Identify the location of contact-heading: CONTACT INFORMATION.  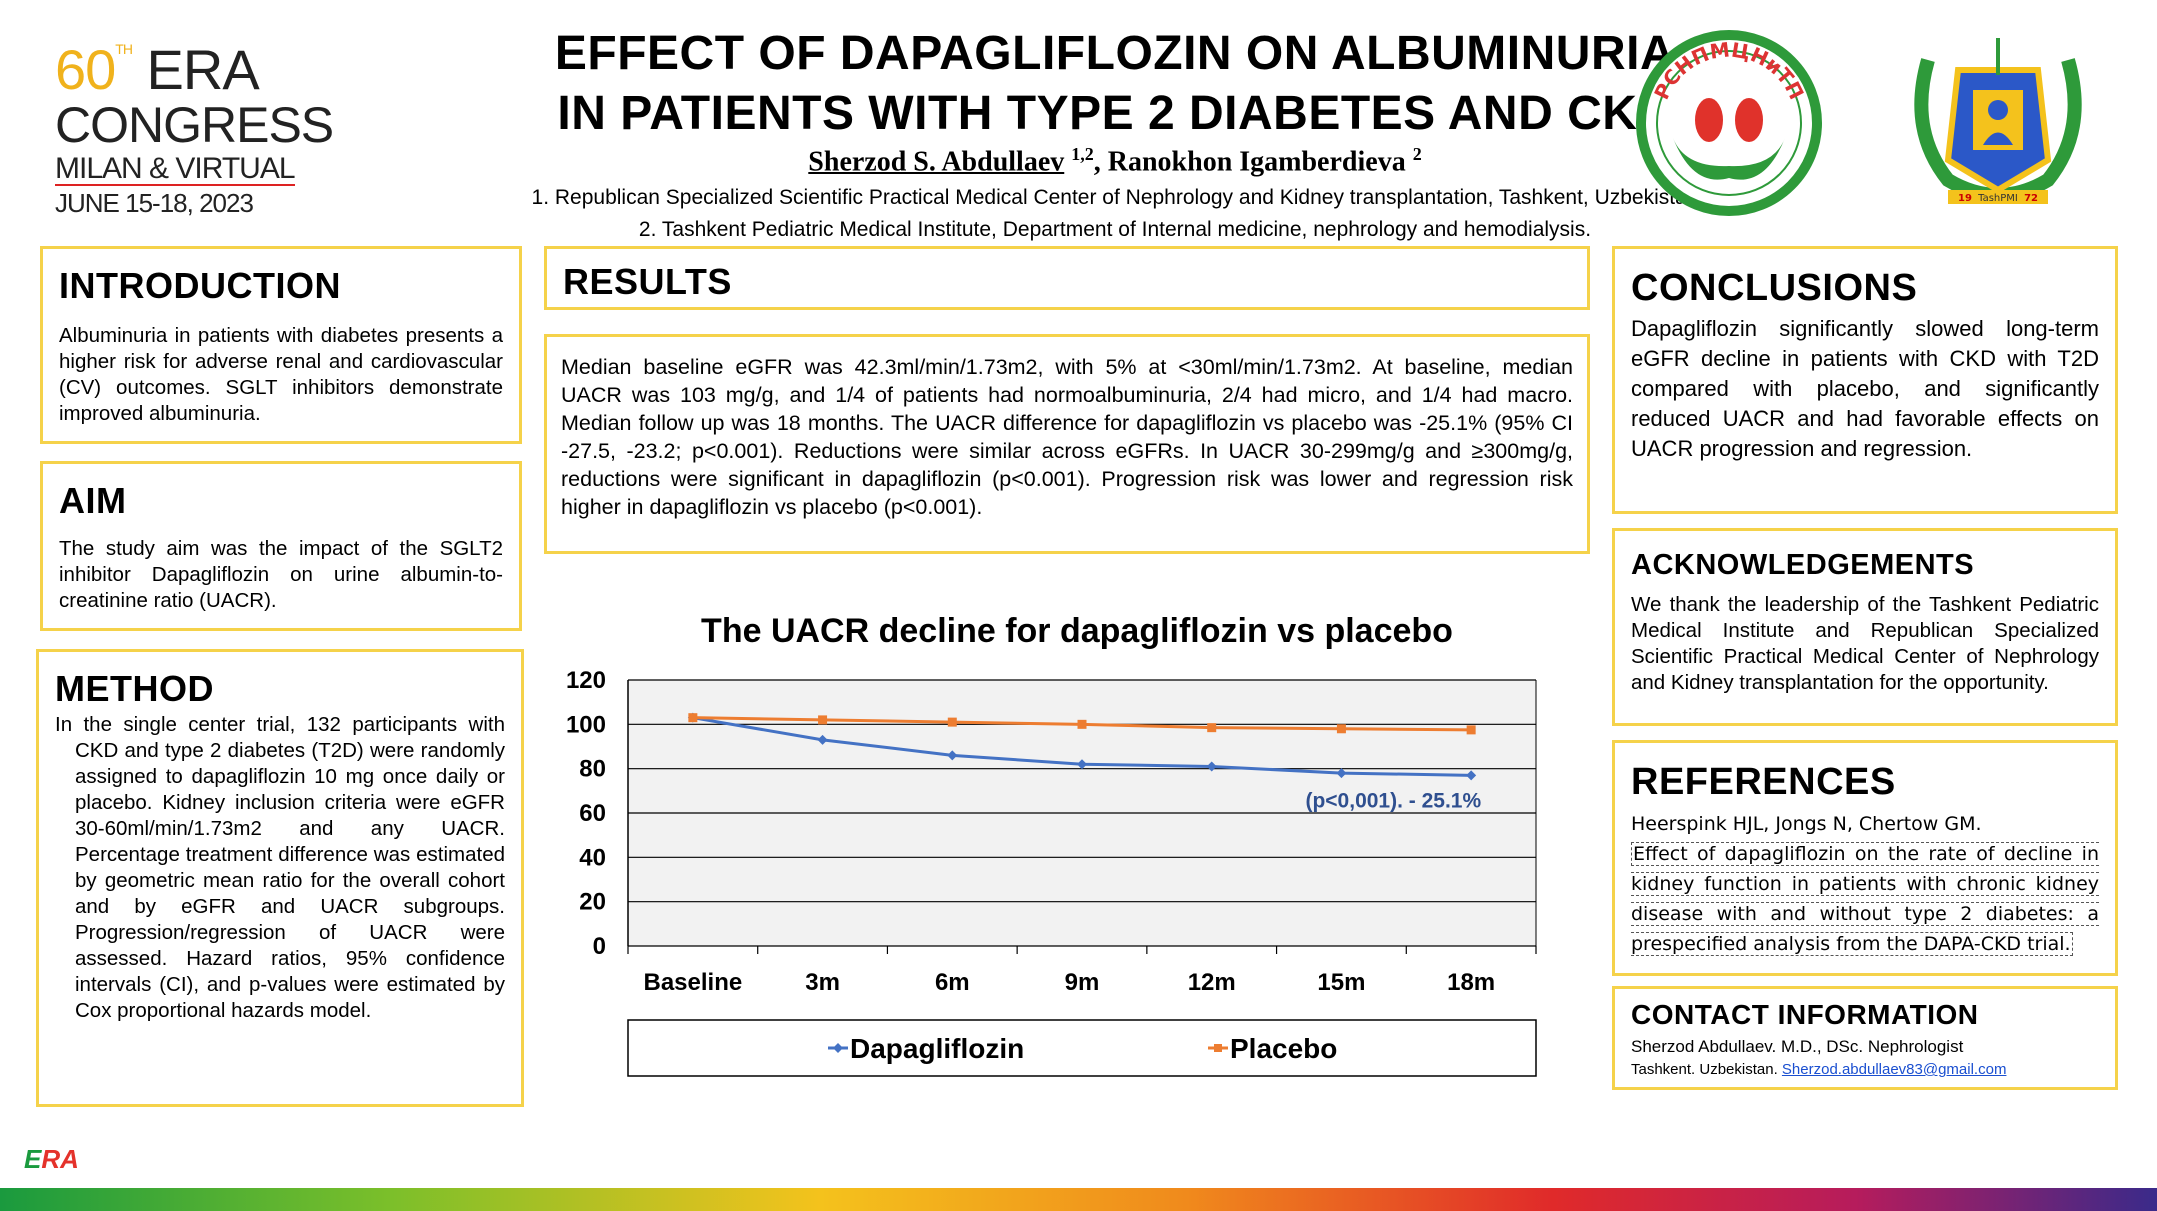
(1805, 1014).